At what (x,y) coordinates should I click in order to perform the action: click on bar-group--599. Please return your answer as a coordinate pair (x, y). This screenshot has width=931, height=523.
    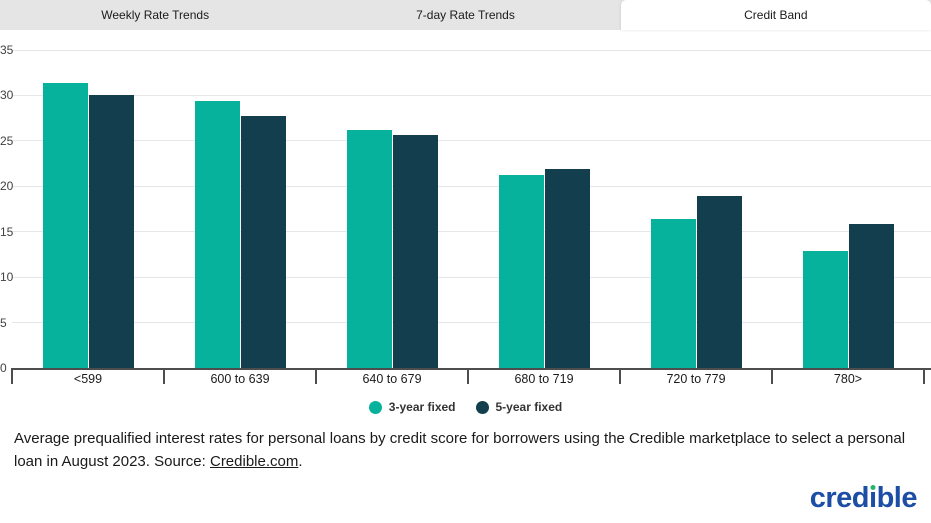
    Looking at the image, I should click on (88, 209).